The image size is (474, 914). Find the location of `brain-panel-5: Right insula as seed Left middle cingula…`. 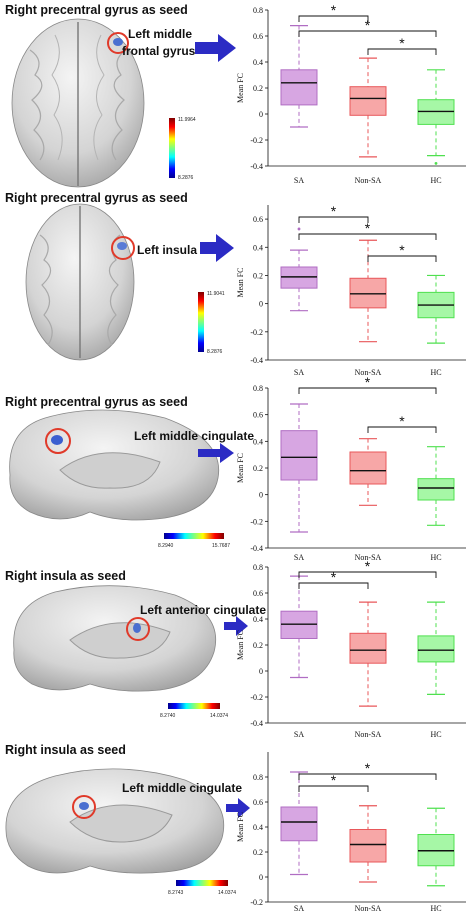

brain-panel-5: Right insula as seed Left middle cingula… is located at coordinates (127, 819).